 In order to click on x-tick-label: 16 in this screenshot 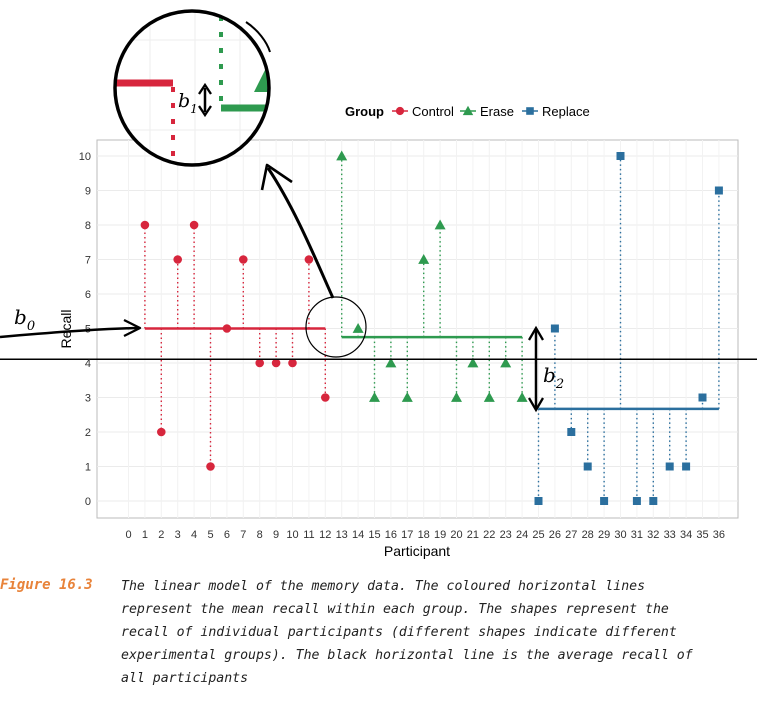, I will do `click(391, 535)`.